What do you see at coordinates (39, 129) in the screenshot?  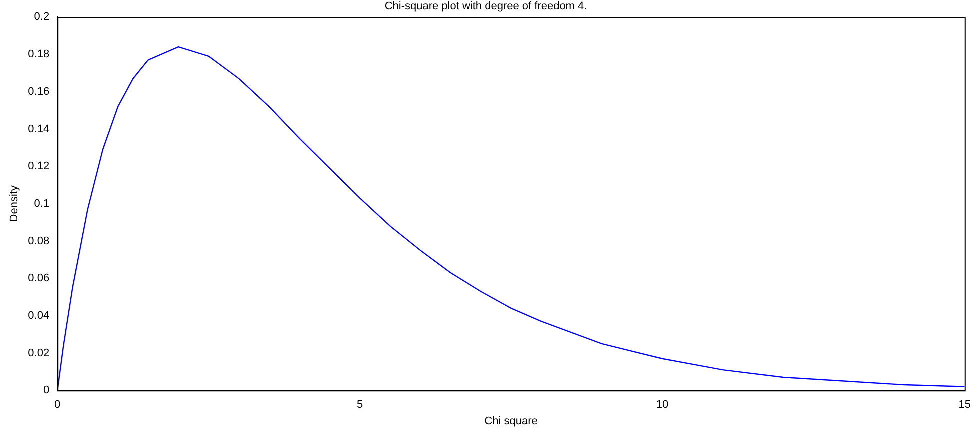 I see `y-tick-label: 0.14` at bounding box center [39, 129].